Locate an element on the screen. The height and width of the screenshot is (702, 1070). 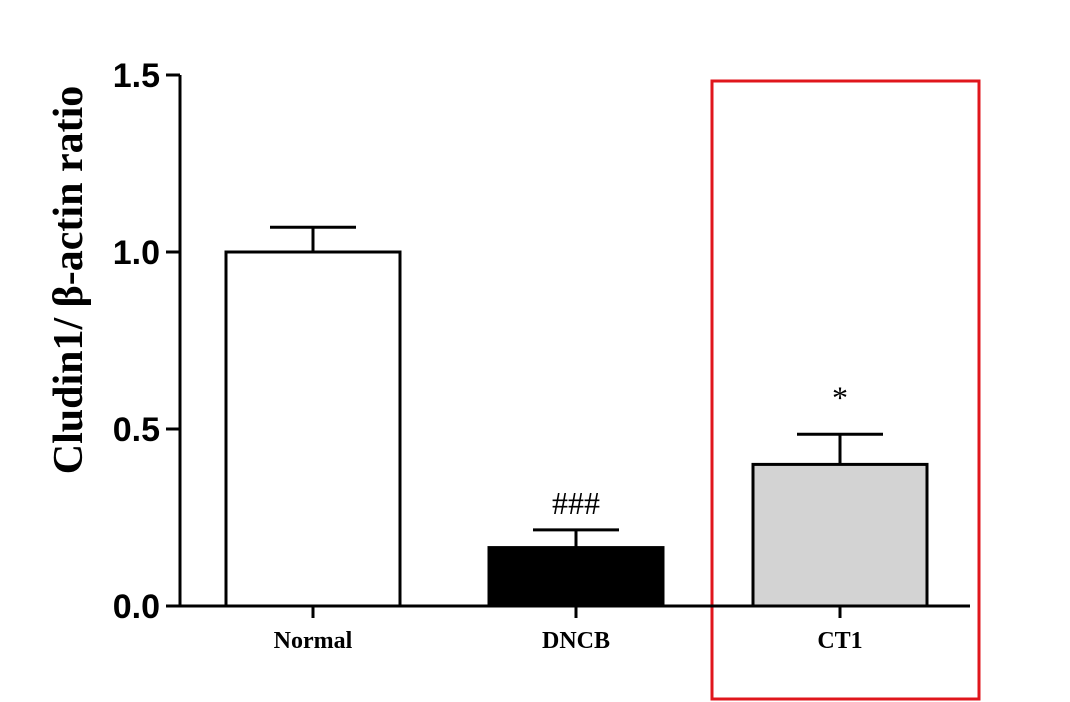
x-tick-label-dncb: DNCB is located at coordinates (576, 641).